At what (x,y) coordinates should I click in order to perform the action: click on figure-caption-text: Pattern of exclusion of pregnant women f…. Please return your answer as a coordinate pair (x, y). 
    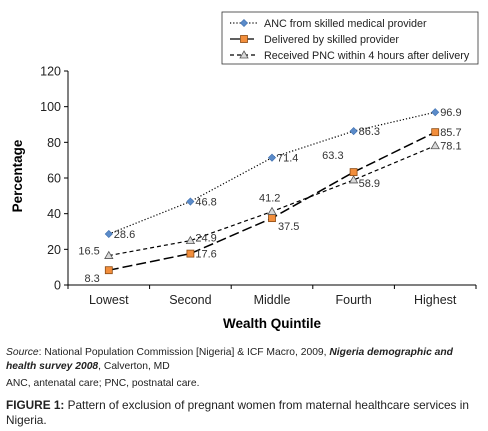
    Looking at the image, I should click on (237, 412).